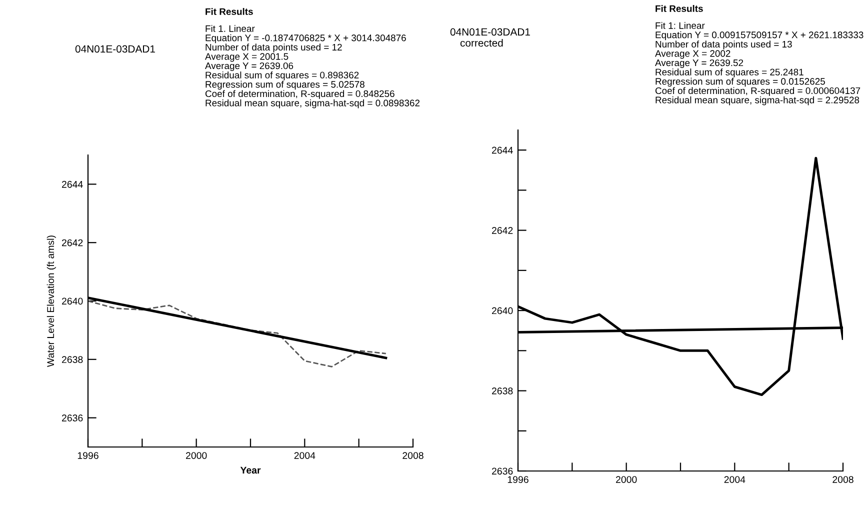 This screenshot has width=865, height=524. Describe the element at coordinates (51, 301) in the screenshot. I see `y-axis-title: Water Level Elevation (ft amsl)` at that location.